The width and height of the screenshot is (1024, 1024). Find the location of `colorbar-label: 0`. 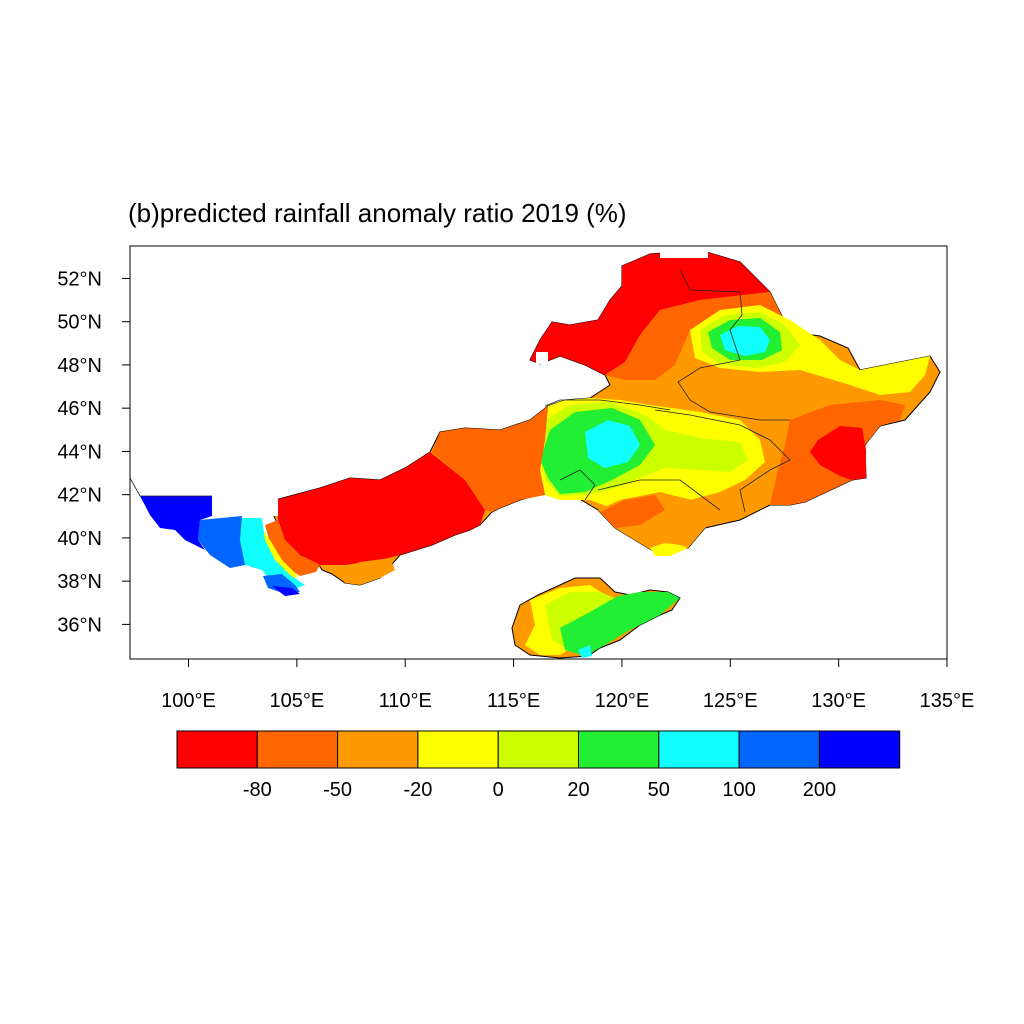

colorbar-label: 0 is located at coordinates (498, 790).